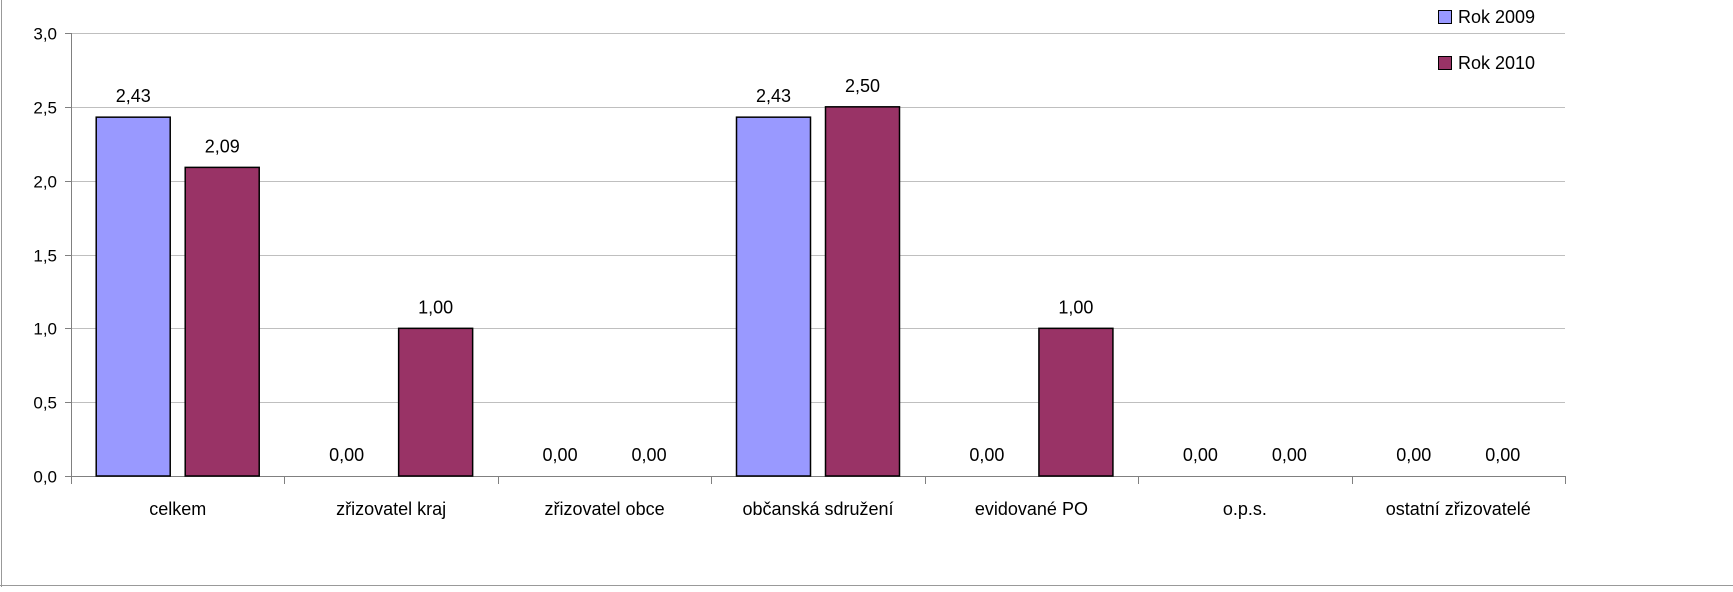  Describe the element at coordinates (177, 509) in the screenshot. I see `x-category-label: celkem` at that location.